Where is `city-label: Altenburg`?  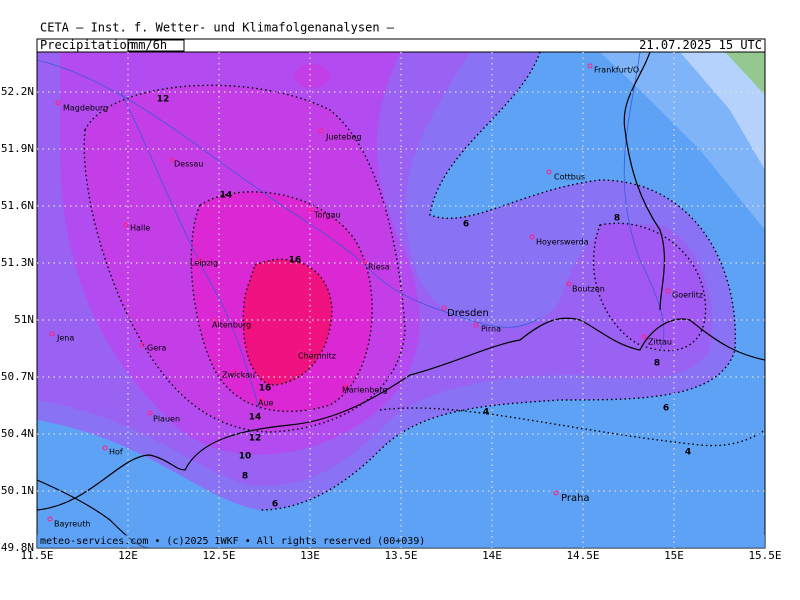 city-label: Altenburg is located at coordinates (231, 325).